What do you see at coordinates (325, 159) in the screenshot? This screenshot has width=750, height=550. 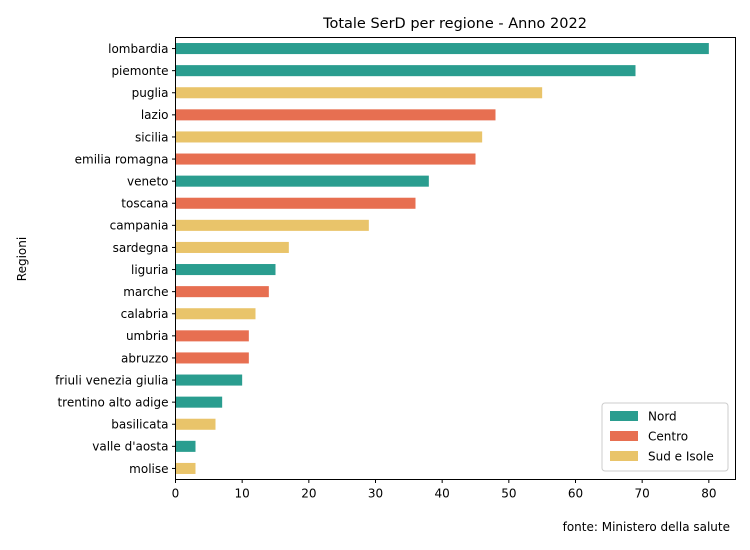 I see `bar-emilia-romagna` at bounding box center [325, 159].